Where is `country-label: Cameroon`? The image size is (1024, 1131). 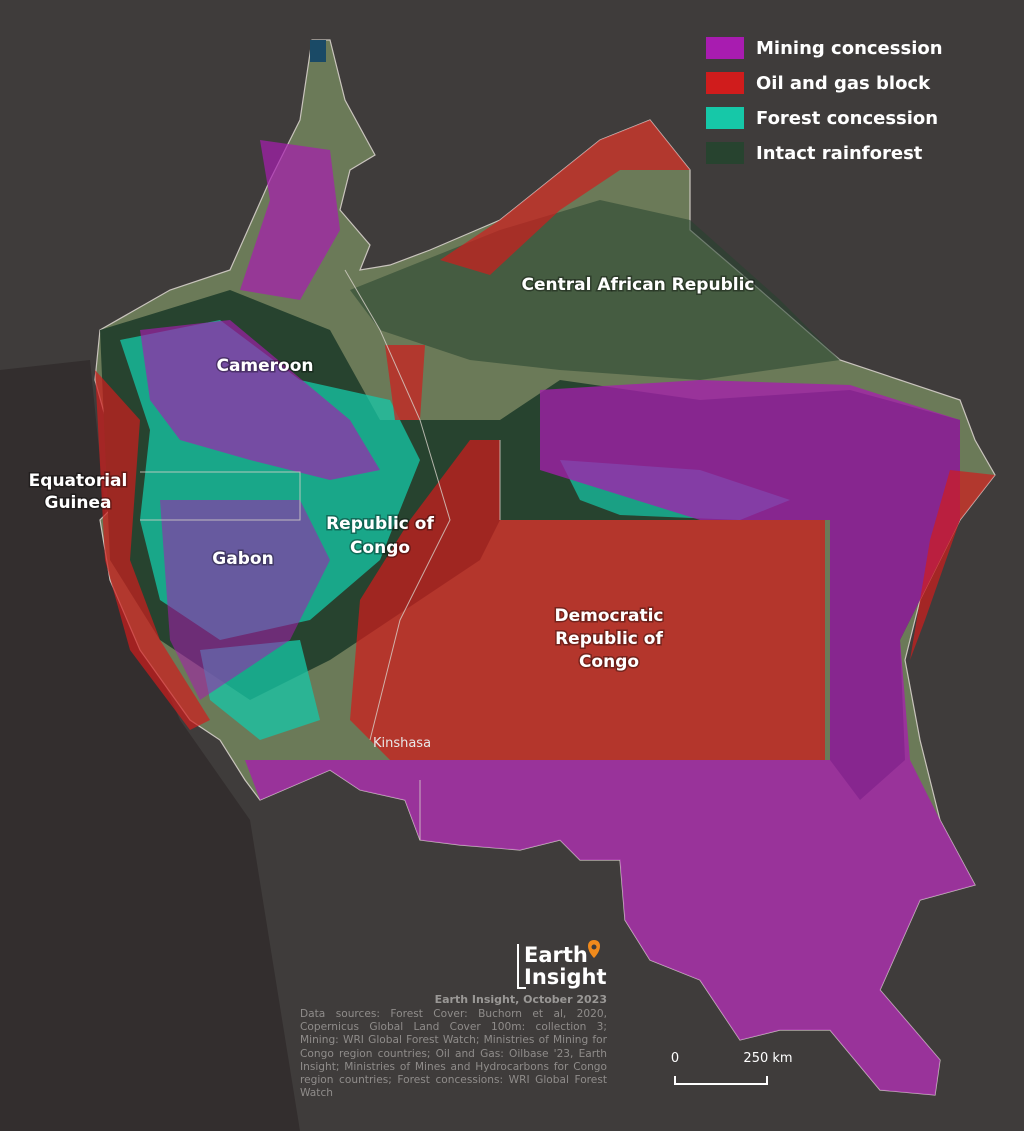
country-label: Cameroon is located at coordinates (264, 366).